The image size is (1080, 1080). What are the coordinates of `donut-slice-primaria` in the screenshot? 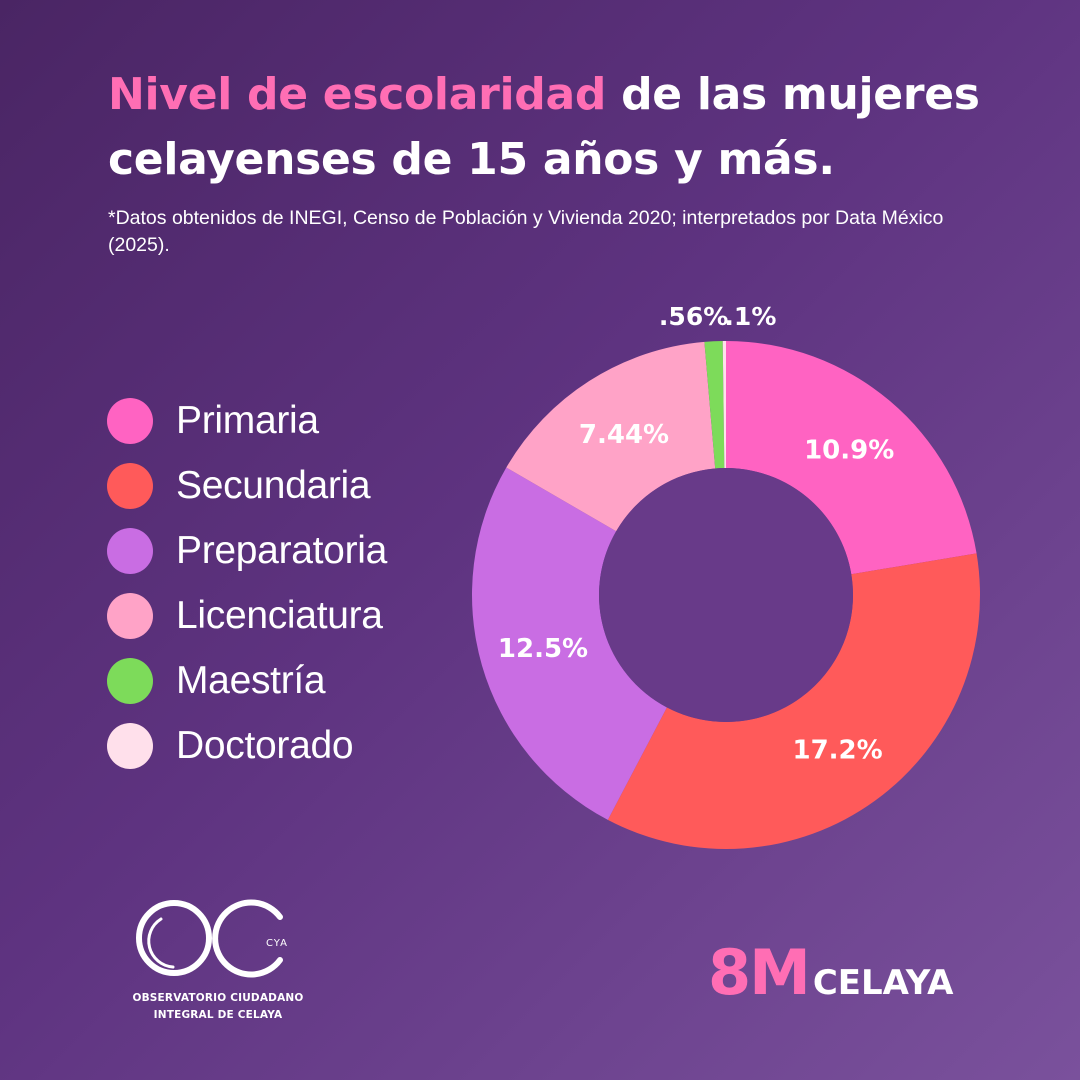 It's located at (851, 458).